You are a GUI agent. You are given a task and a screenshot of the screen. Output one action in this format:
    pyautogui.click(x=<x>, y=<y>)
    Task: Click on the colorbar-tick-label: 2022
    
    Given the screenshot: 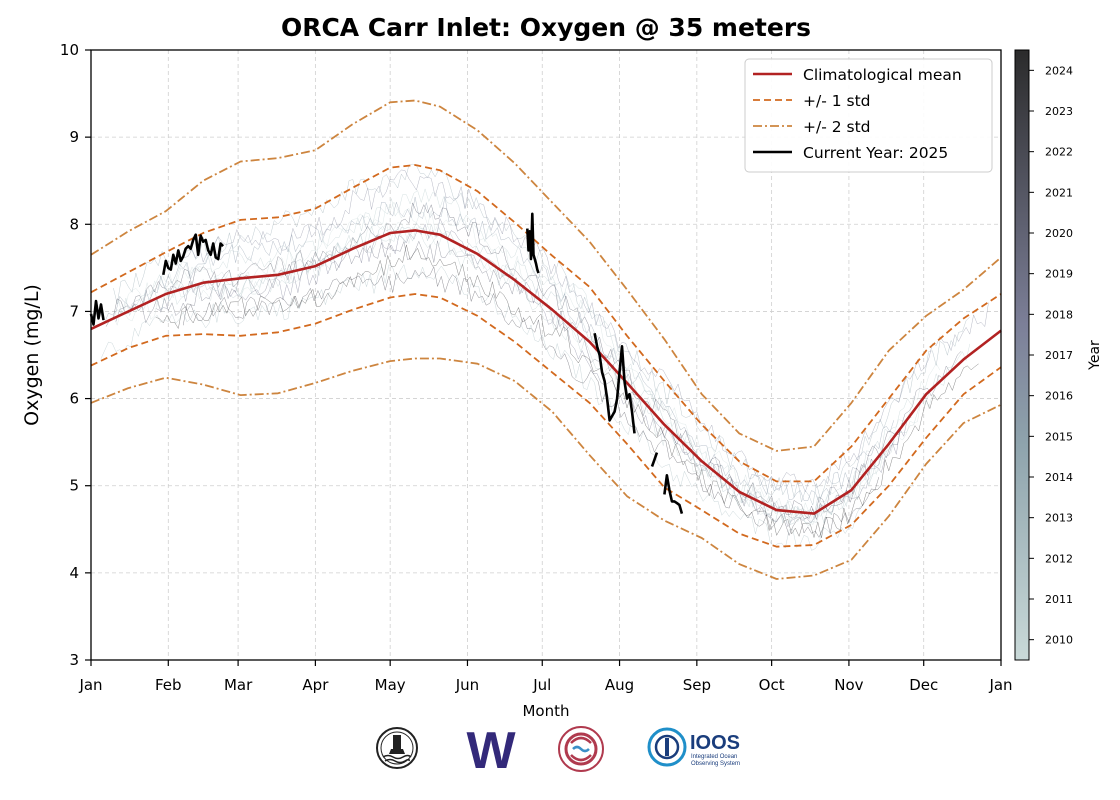 What is the action you would take?
    pyautogui.click(x=1059, y=152)
    